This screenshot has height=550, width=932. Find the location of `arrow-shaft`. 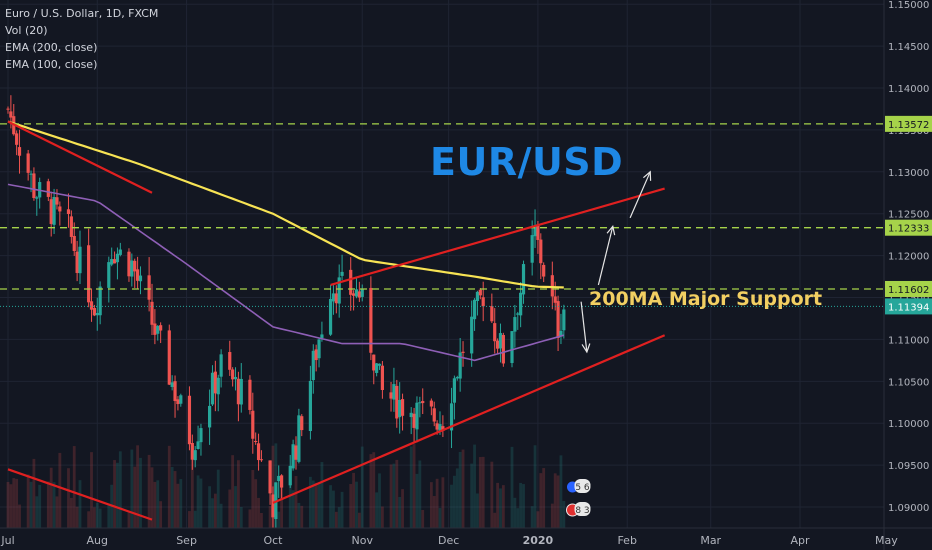

arrow-shaft is located at coordinates (584, 327).